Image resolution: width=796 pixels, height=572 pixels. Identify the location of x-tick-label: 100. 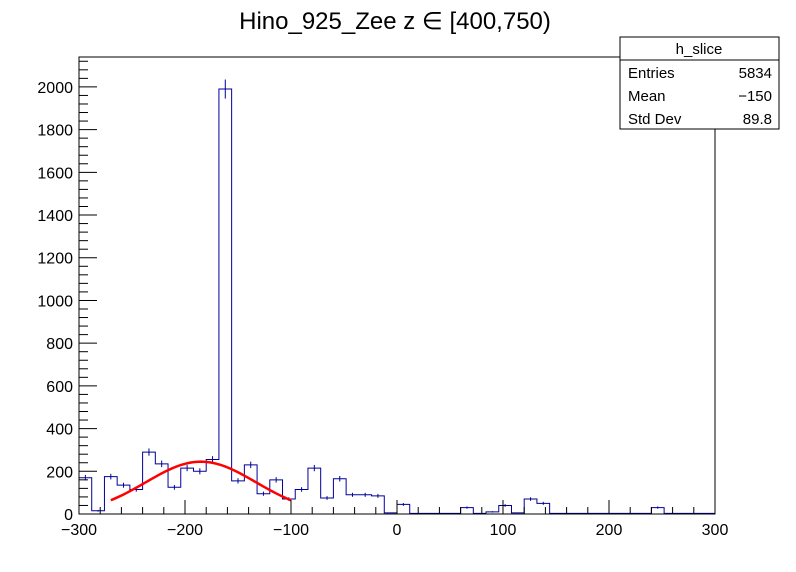
(503, 530).